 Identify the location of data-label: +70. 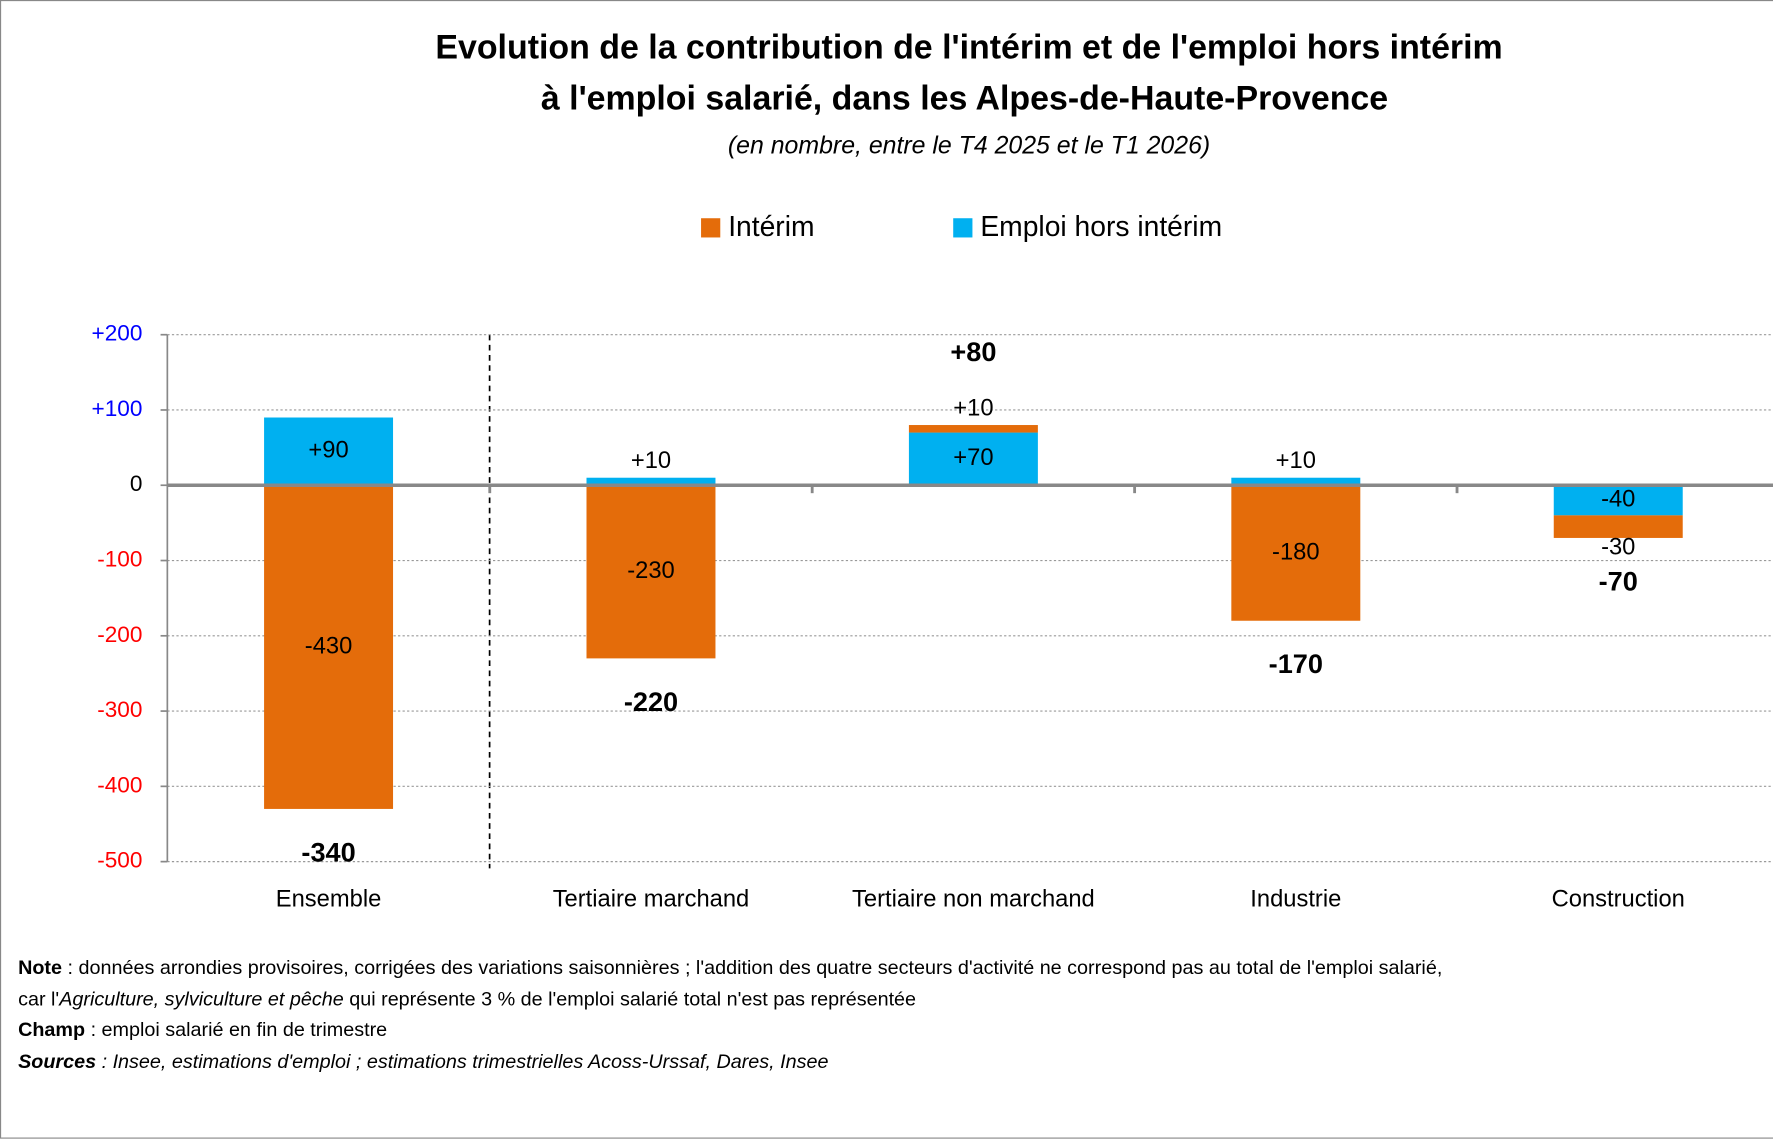
(973, 458).